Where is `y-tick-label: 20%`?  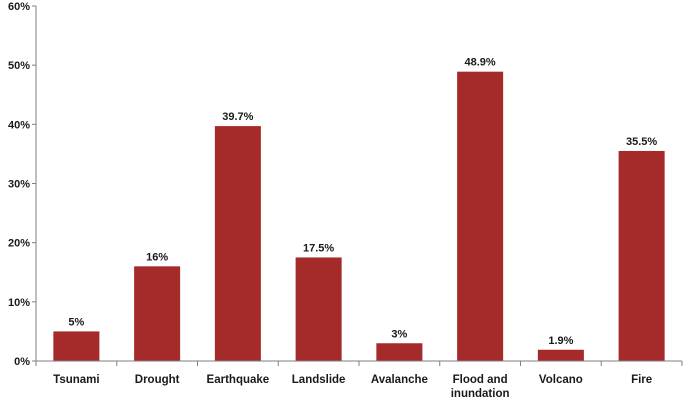
y-tick-label: 20% is located at coordinates (19, 244).